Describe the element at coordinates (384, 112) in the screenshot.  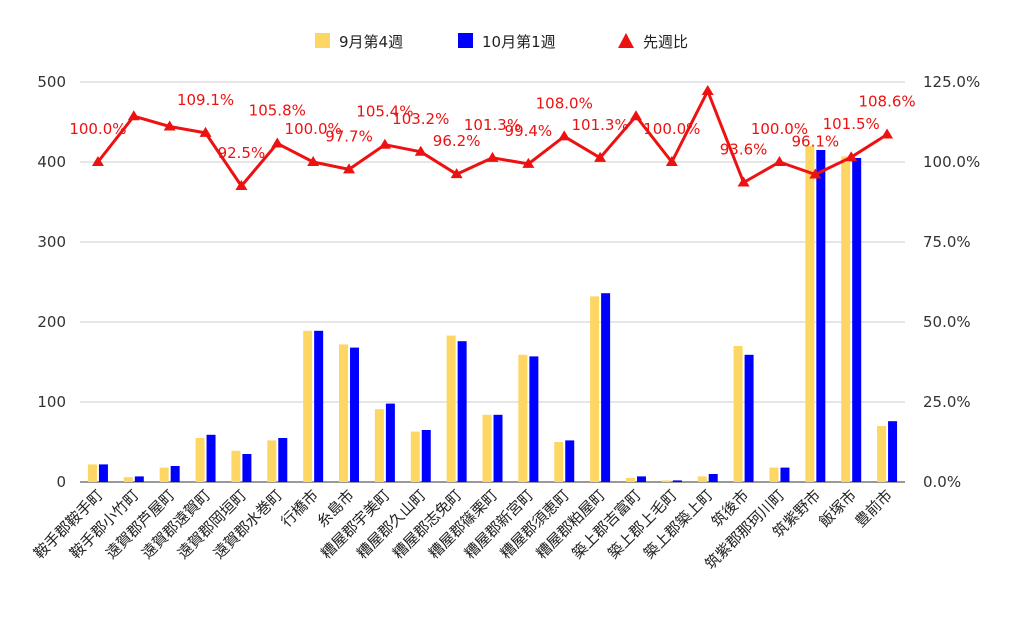
I see `ratio-data-label: 105.4%` at that location.